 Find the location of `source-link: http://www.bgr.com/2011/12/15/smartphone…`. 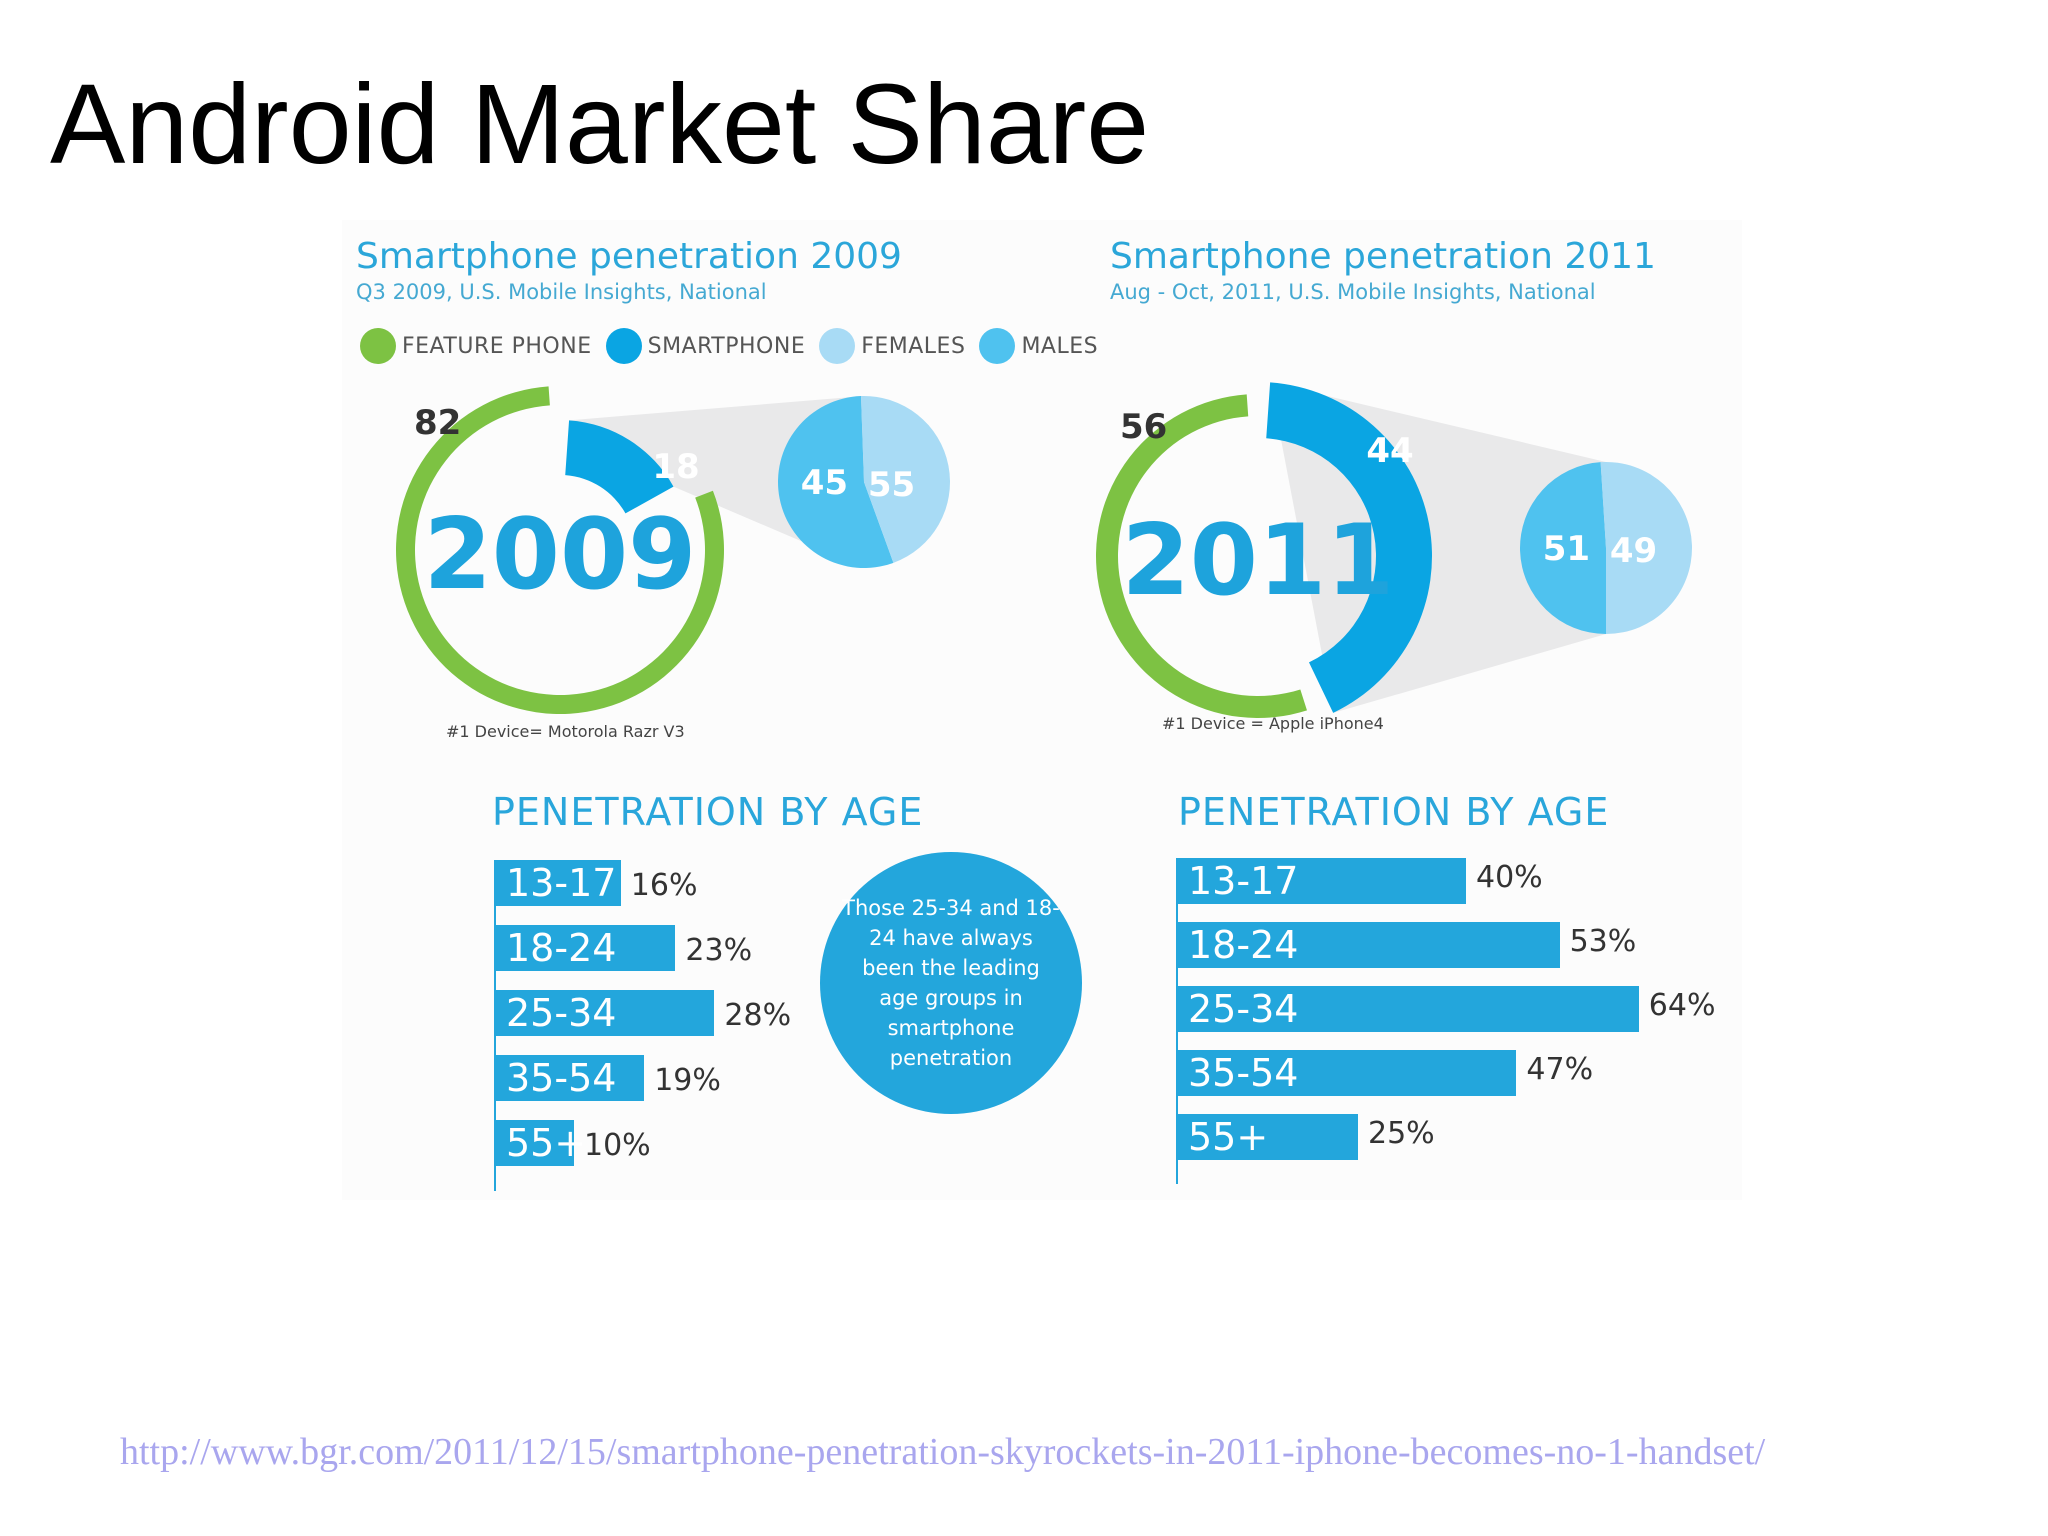

source-link: http://www.bgr.com/2011/12/15/smartphone… is located at coordinates (943, 1452).